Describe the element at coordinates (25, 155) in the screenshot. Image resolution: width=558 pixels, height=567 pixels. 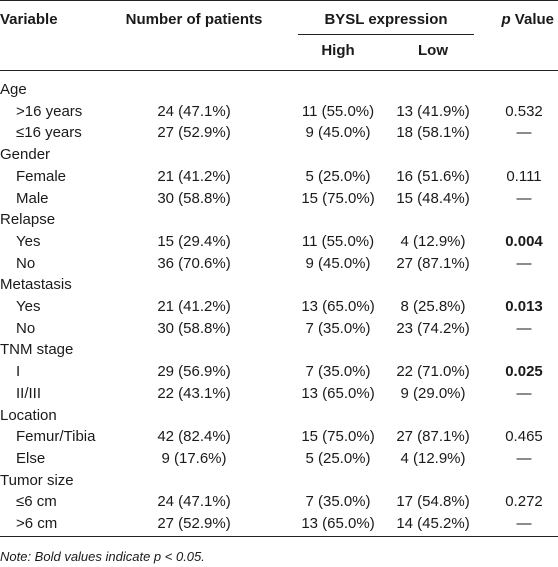
I see `group-label: Gender` at that location.